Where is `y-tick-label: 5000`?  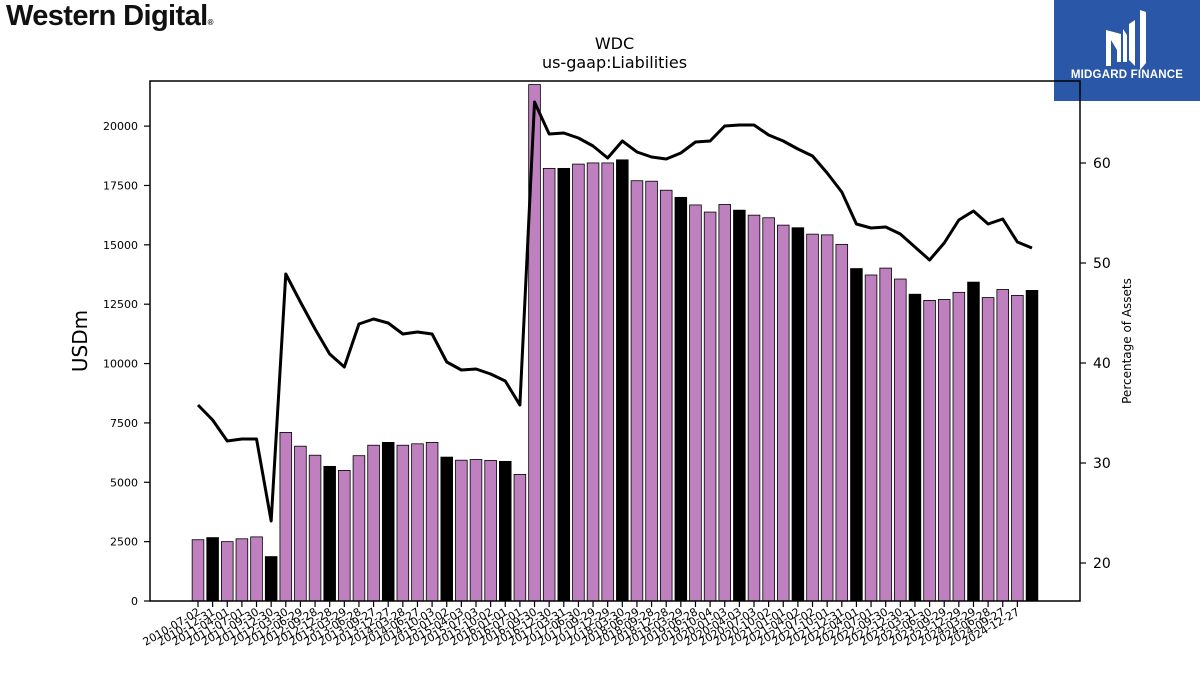 y-tick-label: 5000 is located at coordinates (124, 482).